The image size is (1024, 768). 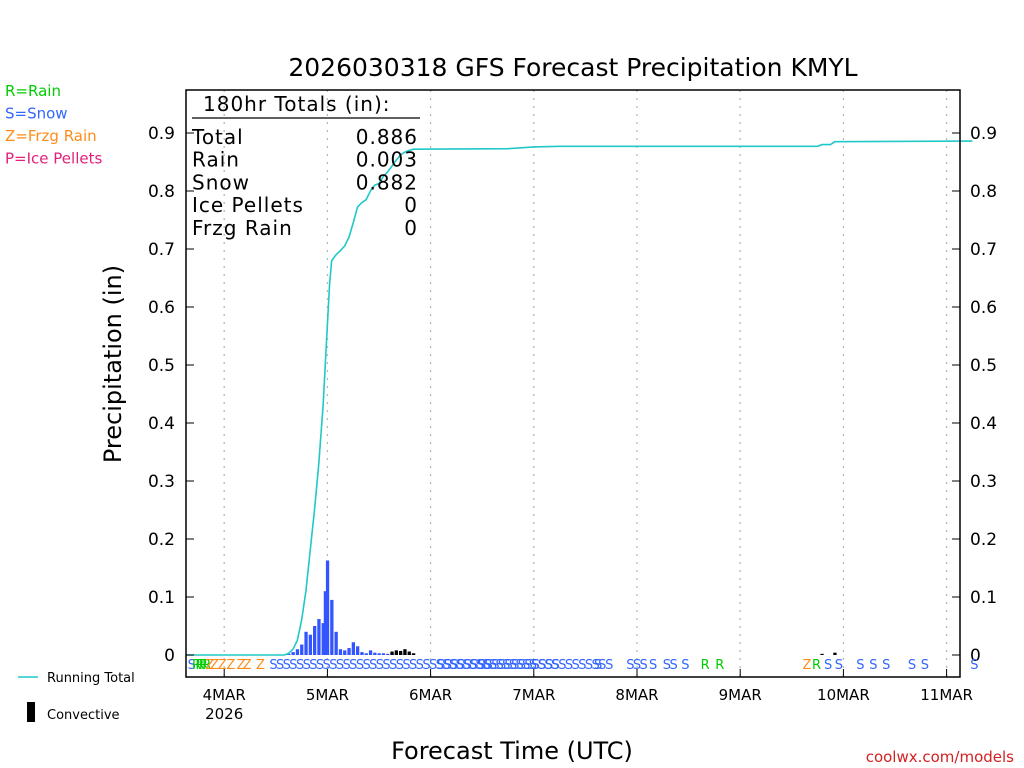 I want to click on y-tick-label-right: 0.4, so click(x=983, y=424).